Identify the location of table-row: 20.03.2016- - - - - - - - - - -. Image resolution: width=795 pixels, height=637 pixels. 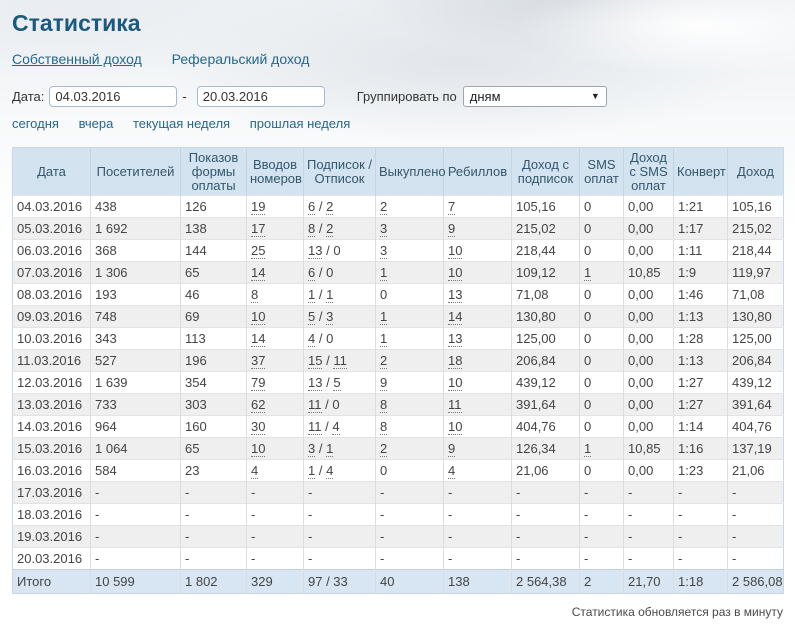
(398, 558).